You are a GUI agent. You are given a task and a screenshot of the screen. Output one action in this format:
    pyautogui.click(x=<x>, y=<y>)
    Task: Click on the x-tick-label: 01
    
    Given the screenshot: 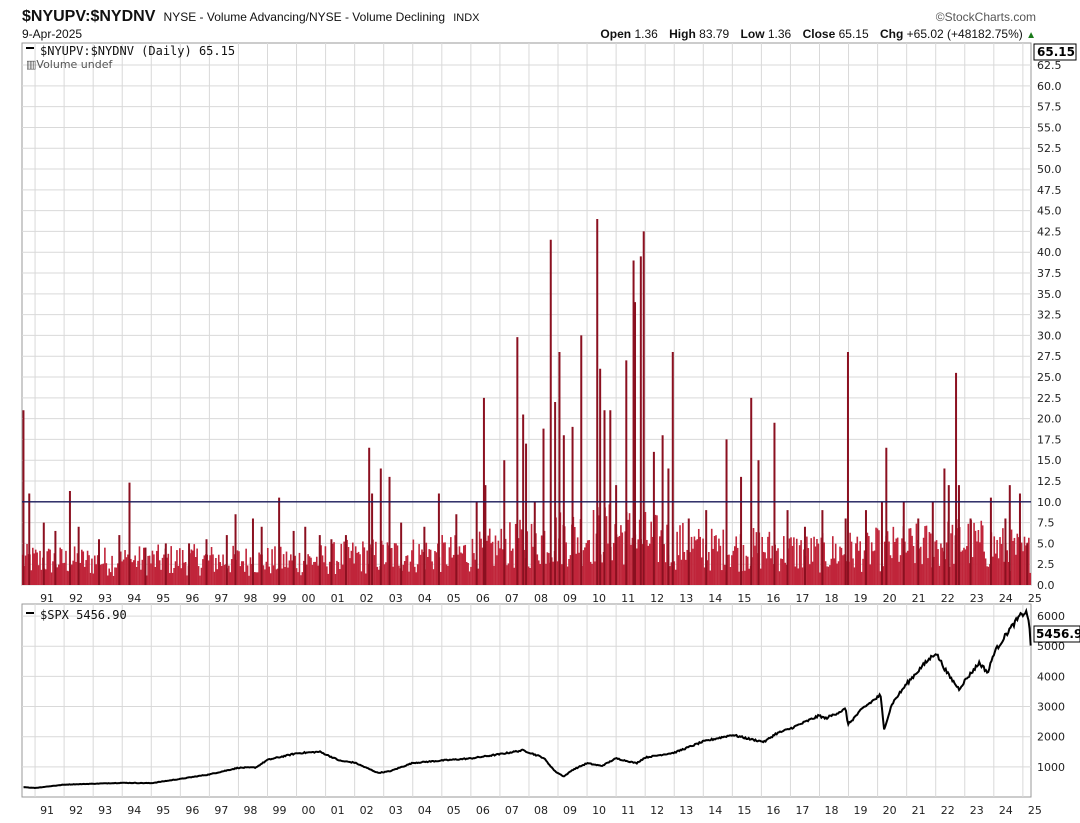 What is the action you would take?
    pyautogui.click(x=338, y=810)
    